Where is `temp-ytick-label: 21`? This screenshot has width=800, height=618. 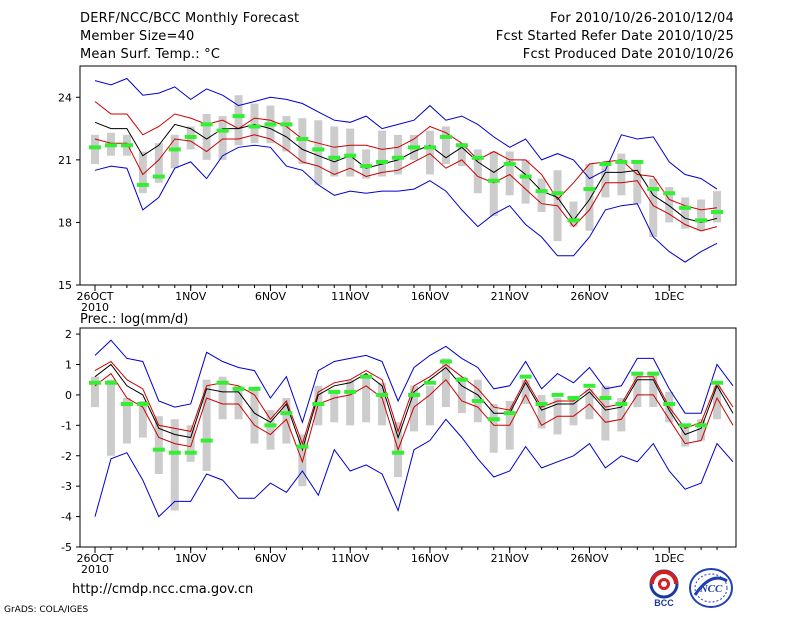
temp-ytick-label: 21 is located at coordinates (65, 160).